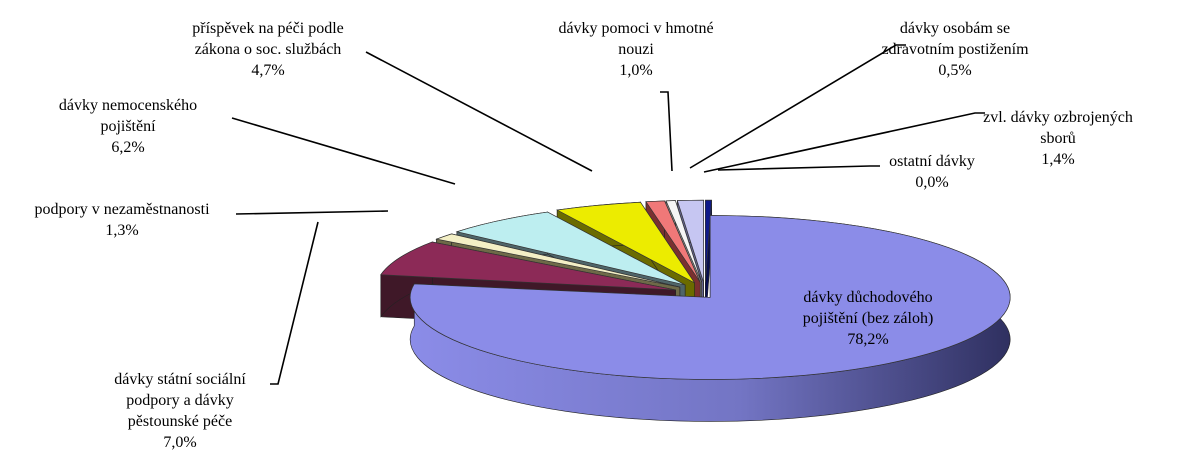  I want to click on slice-label-line: zdravotním postižením, so click(955, 49).